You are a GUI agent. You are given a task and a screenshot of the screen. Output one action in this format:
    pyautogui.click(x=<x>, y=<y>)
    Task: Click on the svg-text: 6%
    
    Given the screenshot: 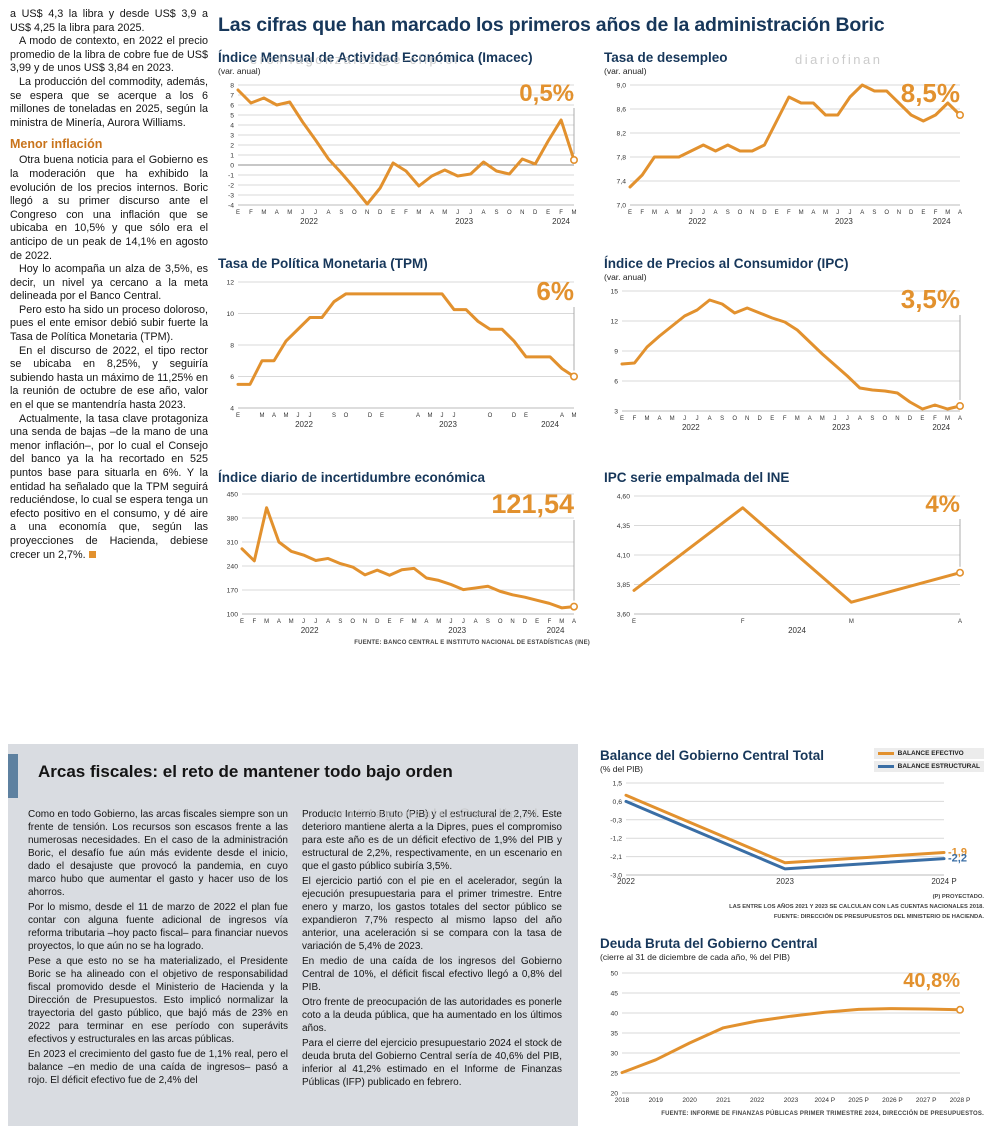 What is the action you would take?
    pyautogui.click(x=555, y=291)
    